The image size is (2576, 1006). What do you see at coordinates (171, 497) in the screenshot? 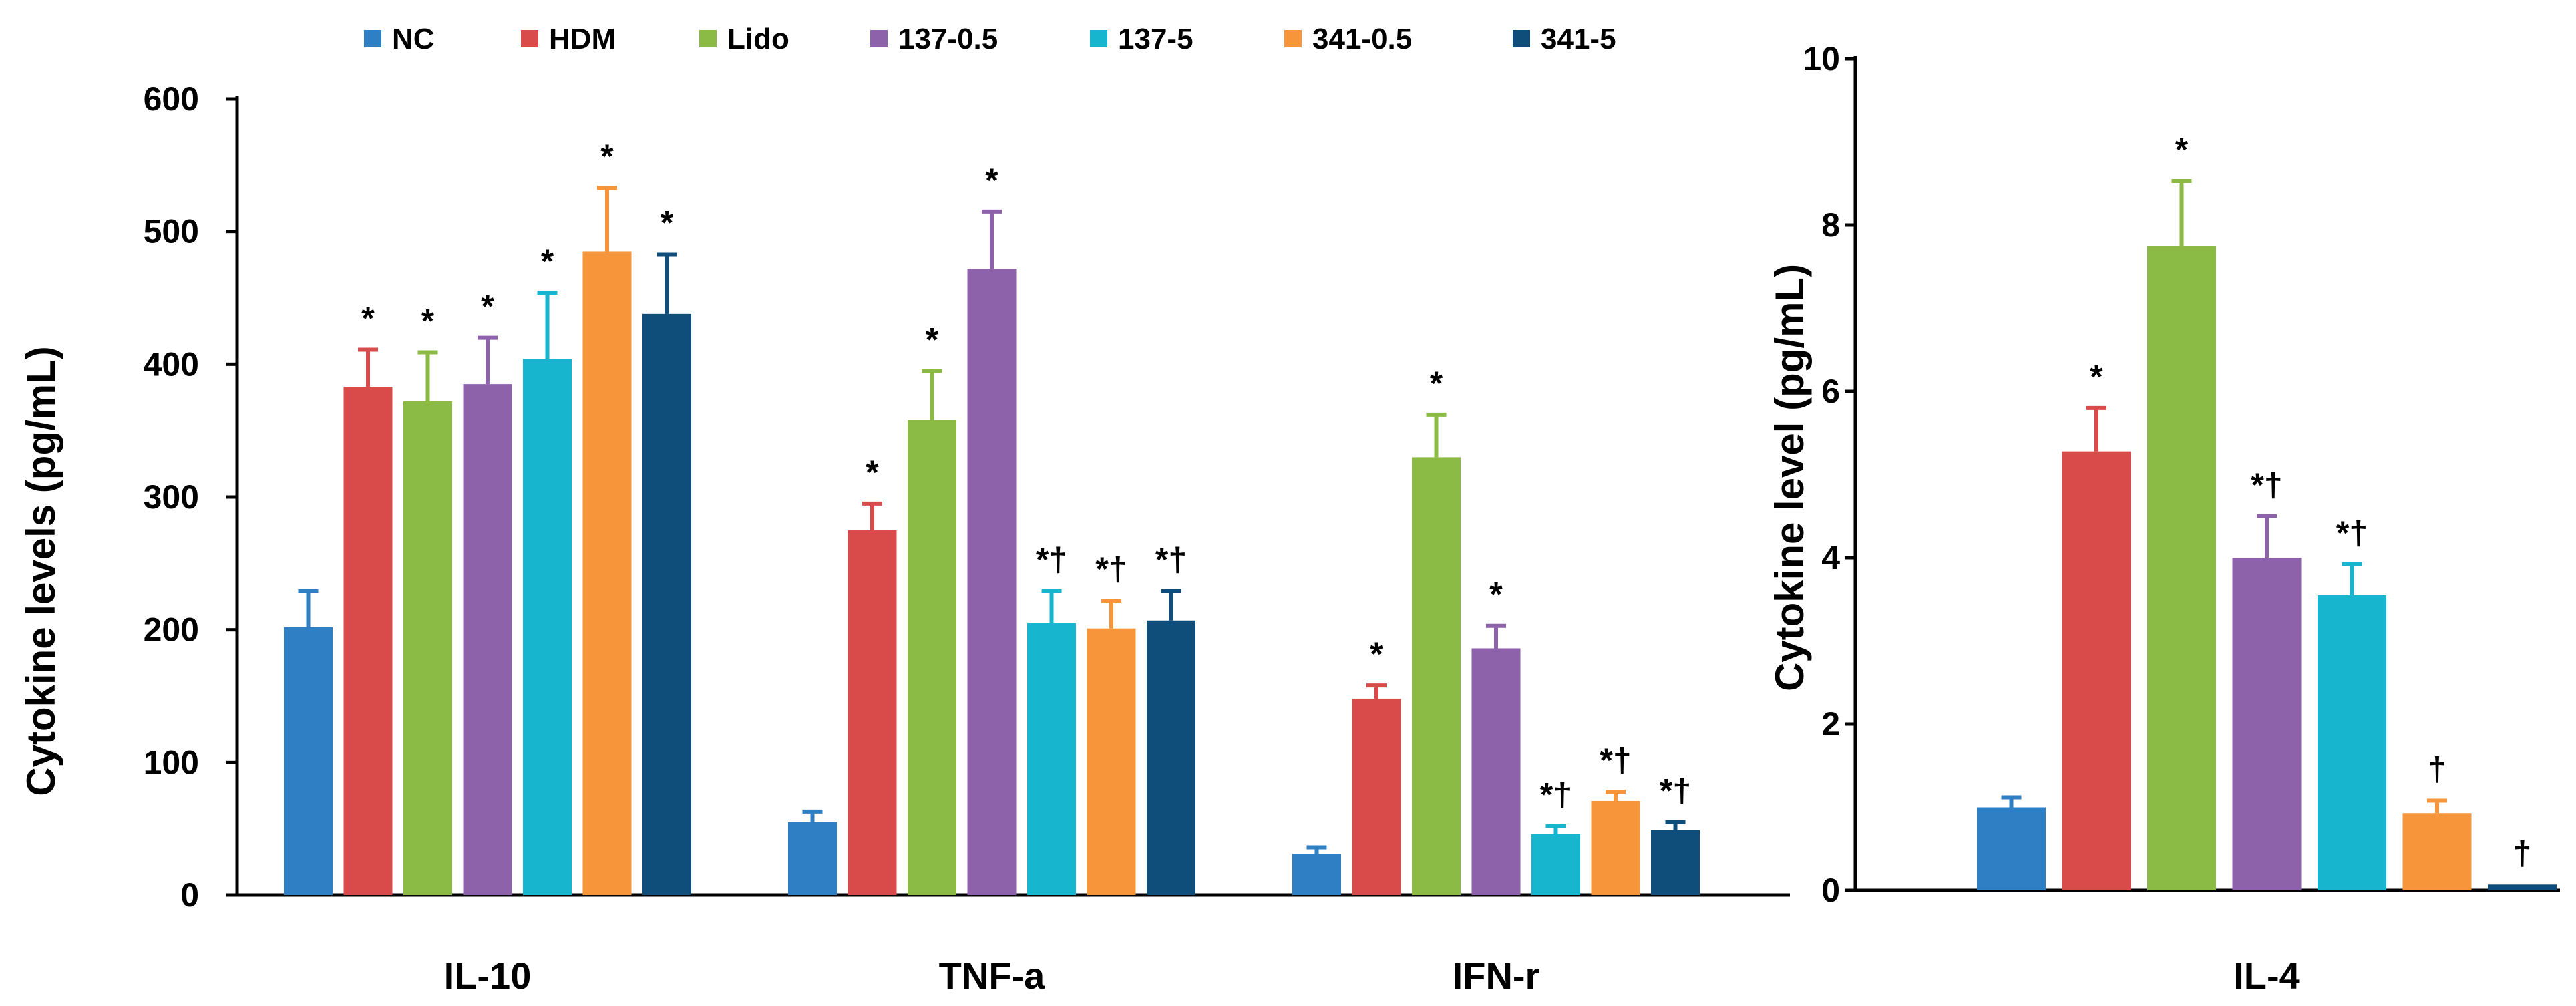
I see `y-tick-label: 300` at bounding box center [171, 497].